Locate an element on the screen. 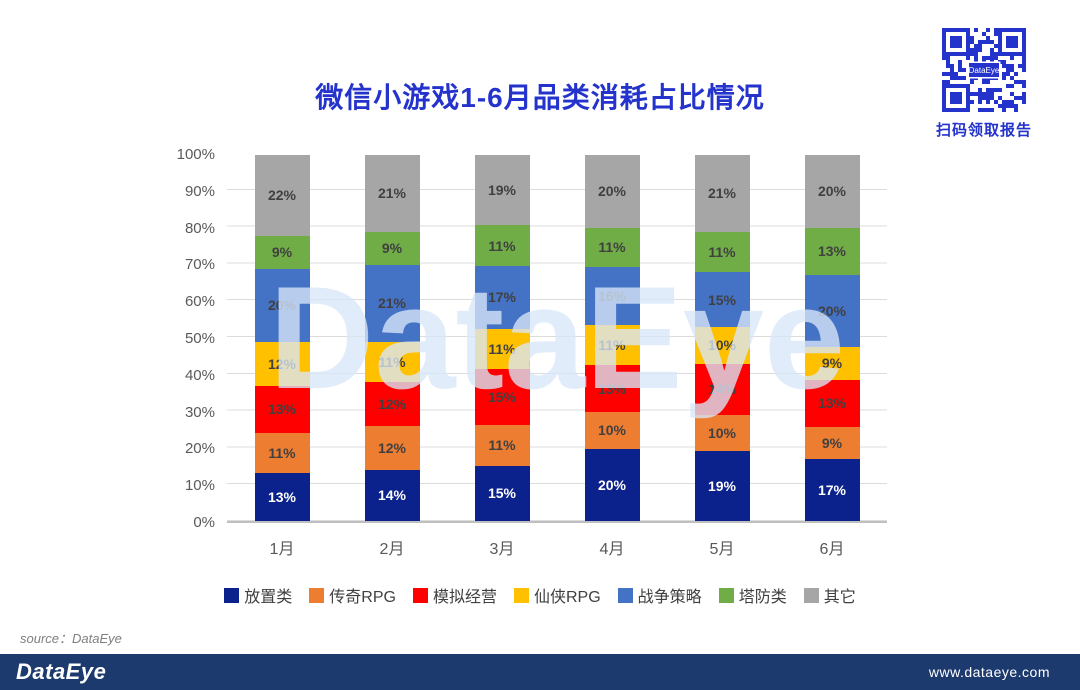  bar-segment: 22% is located at coordinates (282, 195).